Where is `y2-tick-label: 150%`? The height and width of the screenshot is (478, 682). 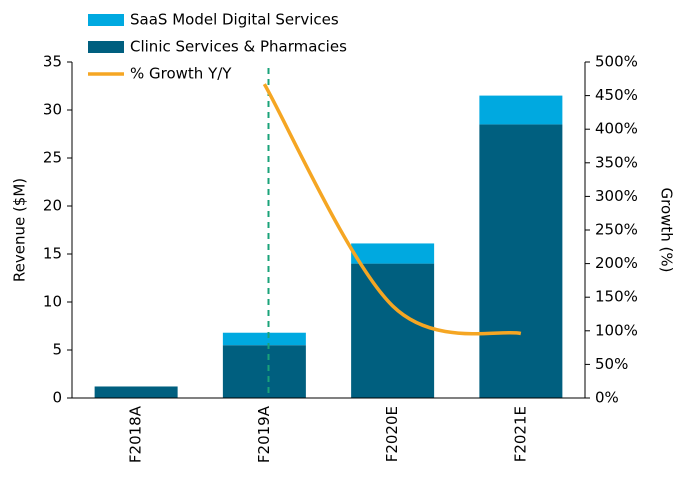
y2-tick-label: 150% is located at coordinates (616, 297).